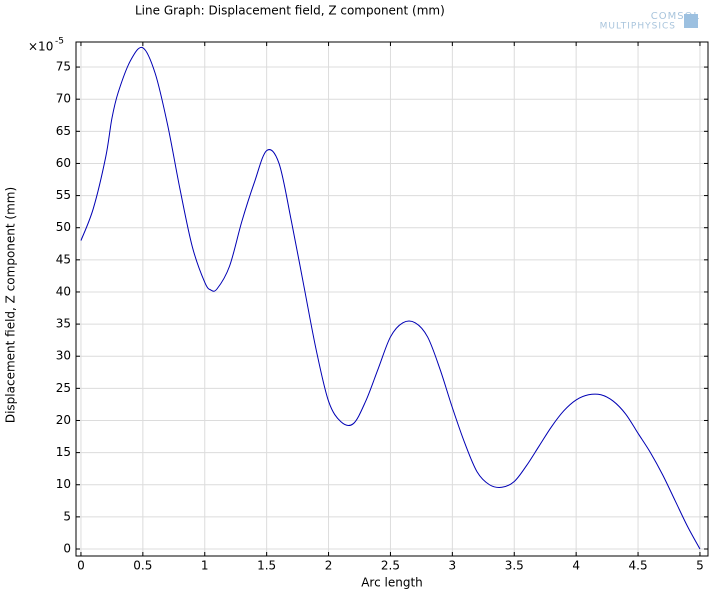 Image resolution: width=720 pixels, height=600 pixels. What do you see at coordinates (142, 566) in the screenshot?
I see `x-tick-label: 0.5` at bounding box center [142, 566].